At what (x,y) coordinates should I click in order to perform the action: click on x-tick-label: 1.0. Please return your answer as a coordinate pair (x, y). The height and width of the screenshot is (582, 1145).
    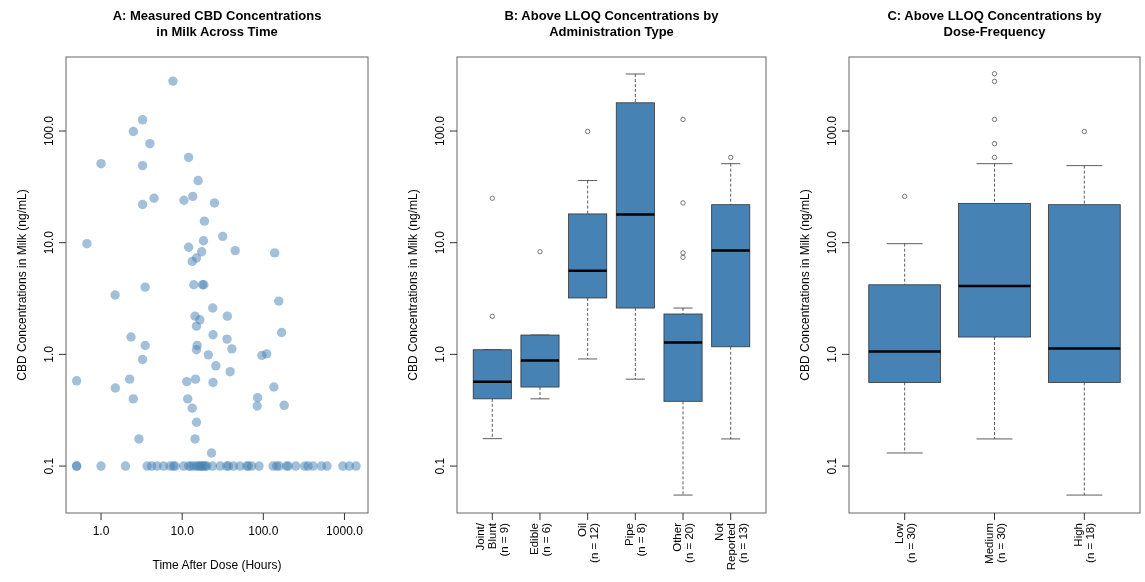
    Looking at the image, I should click on (101, 531).